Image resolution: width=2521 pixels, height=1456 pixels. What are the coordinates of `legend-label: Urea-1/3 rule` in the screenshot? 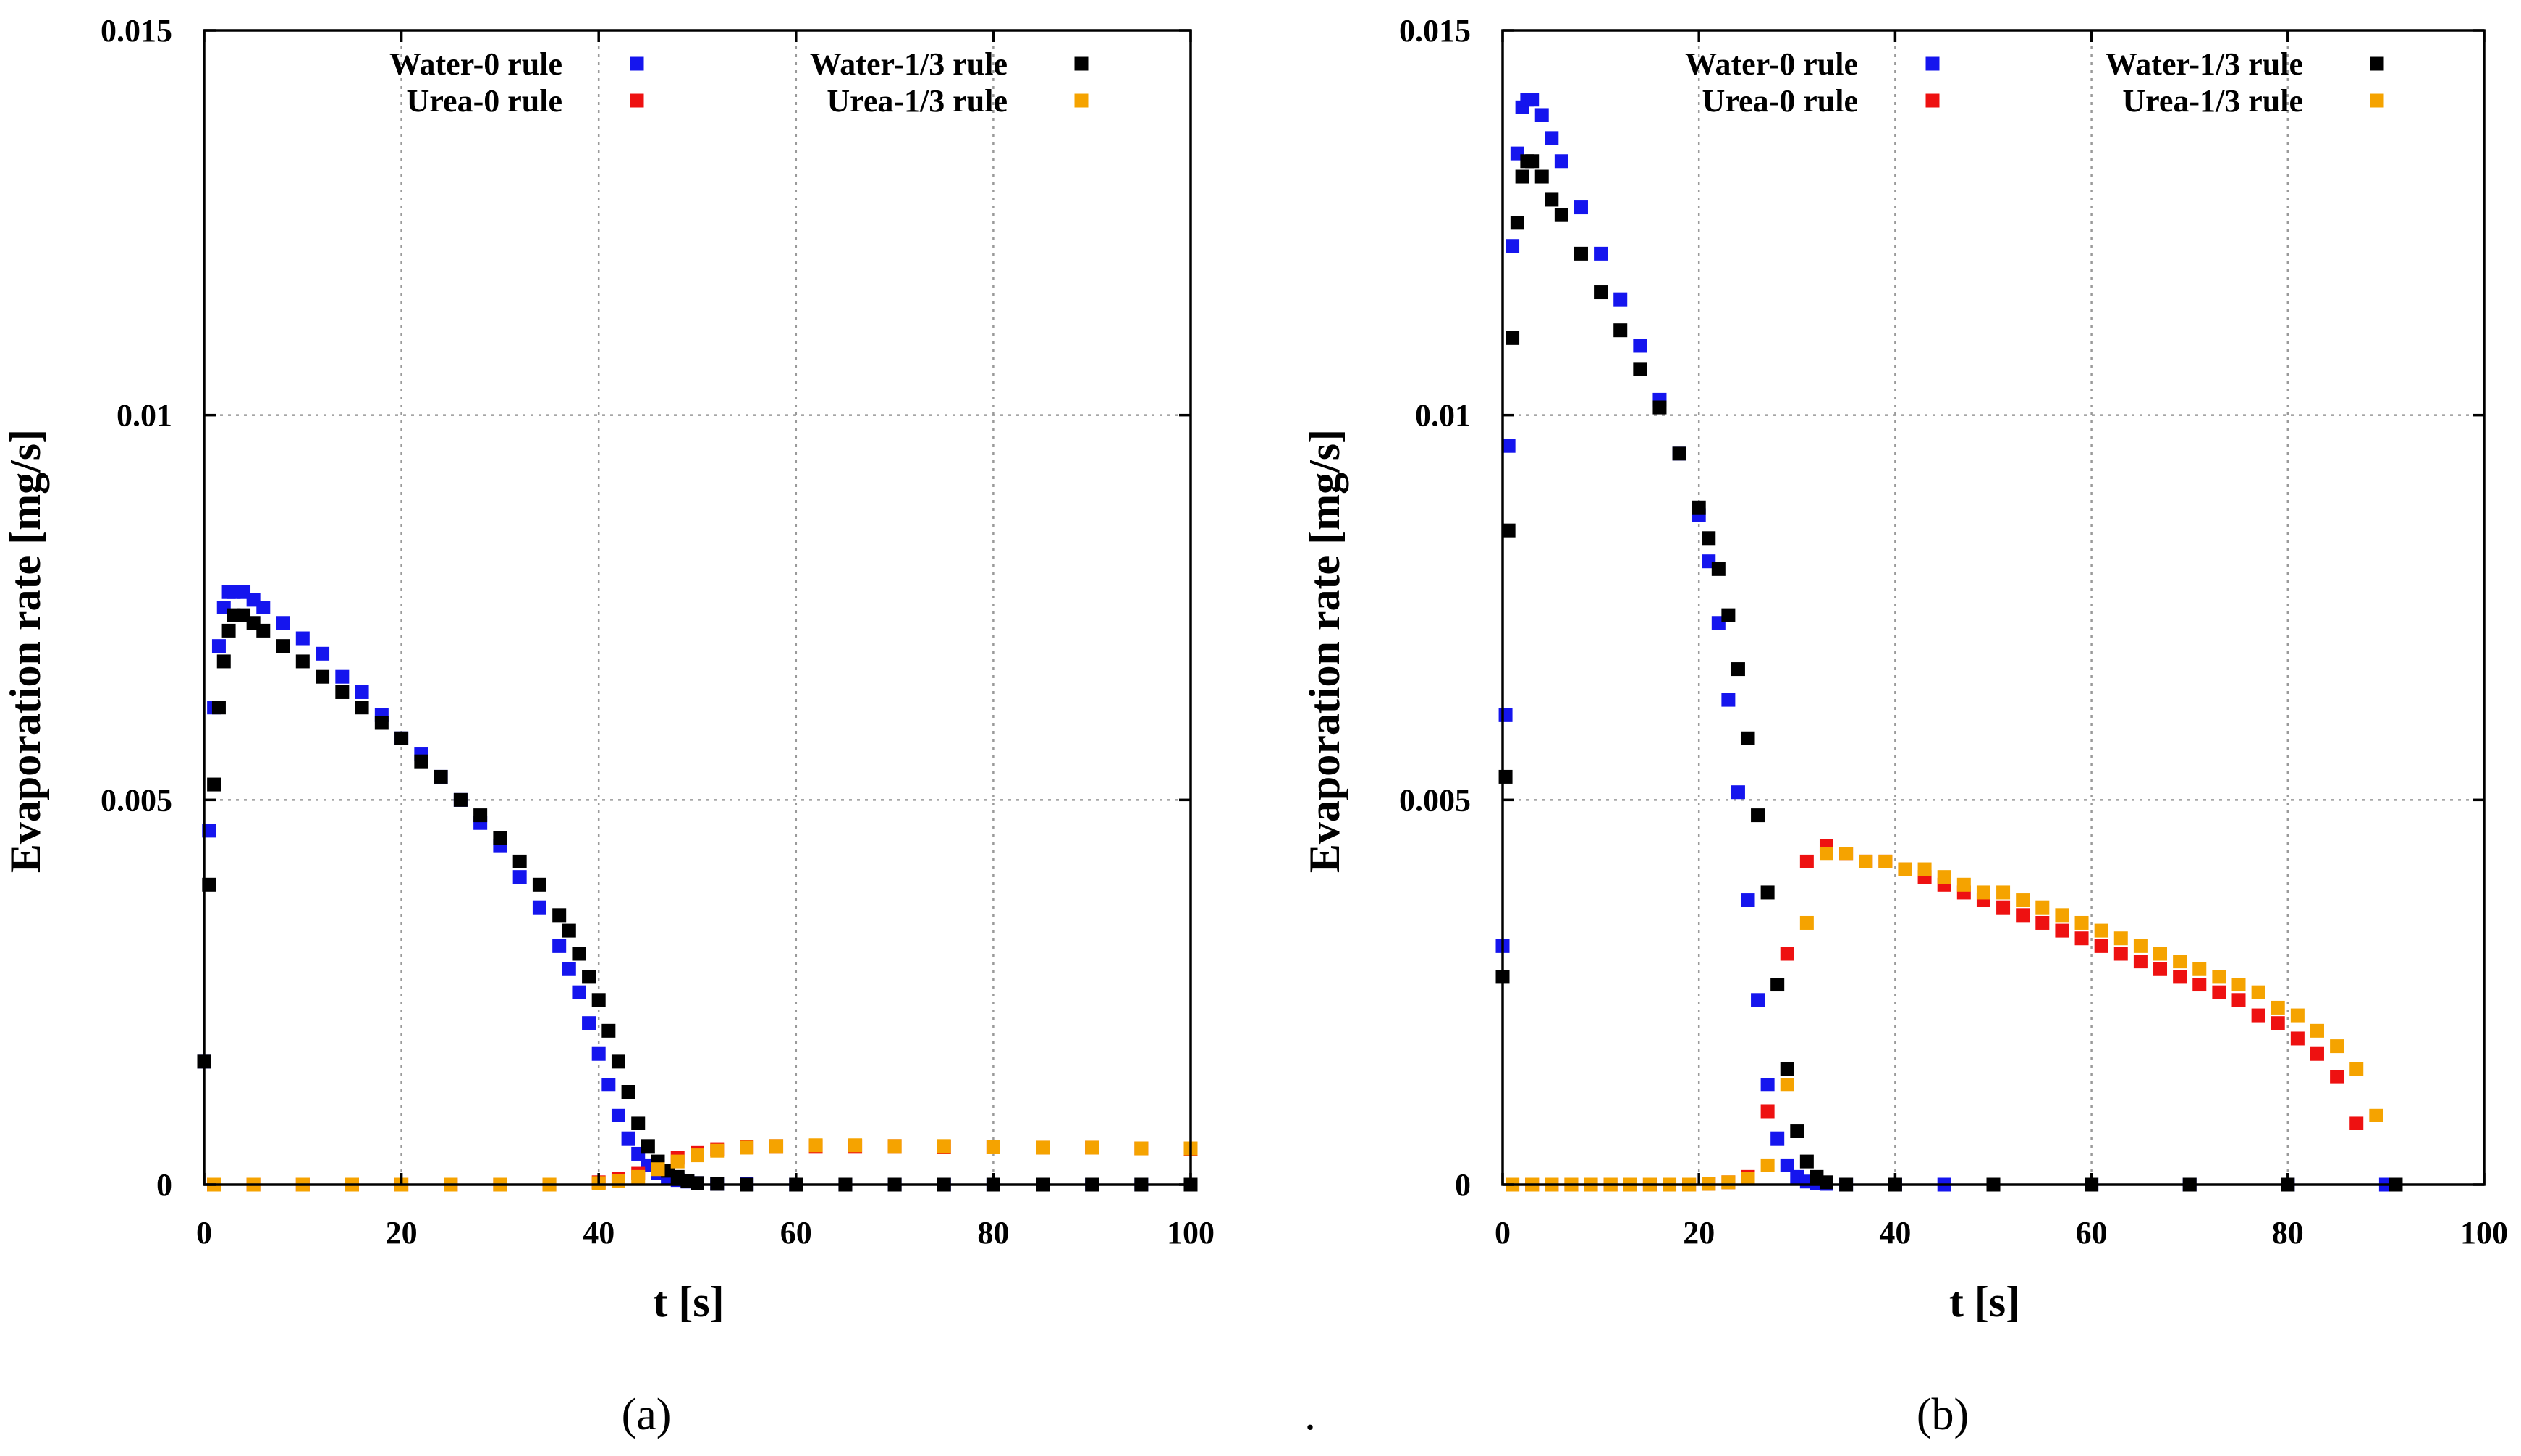 It's located at (2212, 101).